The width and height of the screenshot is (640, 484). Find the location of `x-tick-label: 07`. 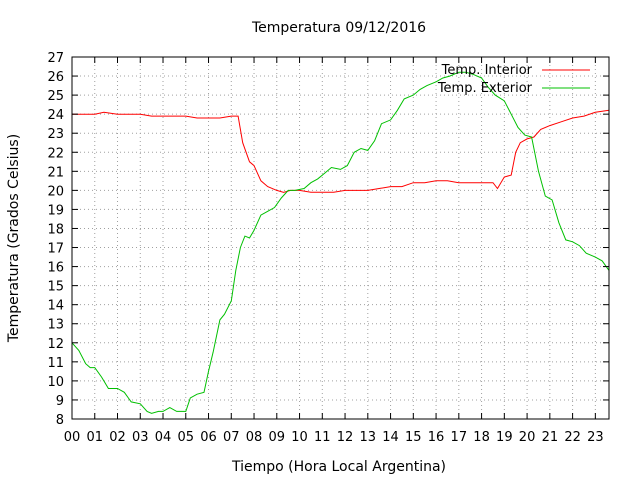

x-tick-label: 07 is located at coordinates (231, 437).